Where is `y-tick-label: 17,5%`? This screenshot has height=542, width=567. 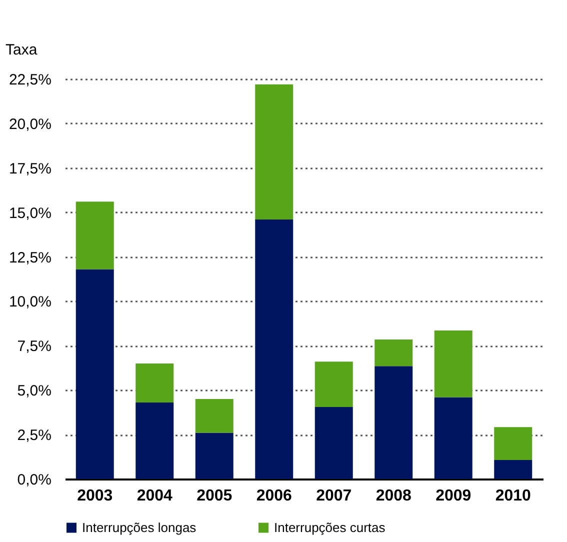
y-tick-label: 17,5% is located at coordinates (30, 169).